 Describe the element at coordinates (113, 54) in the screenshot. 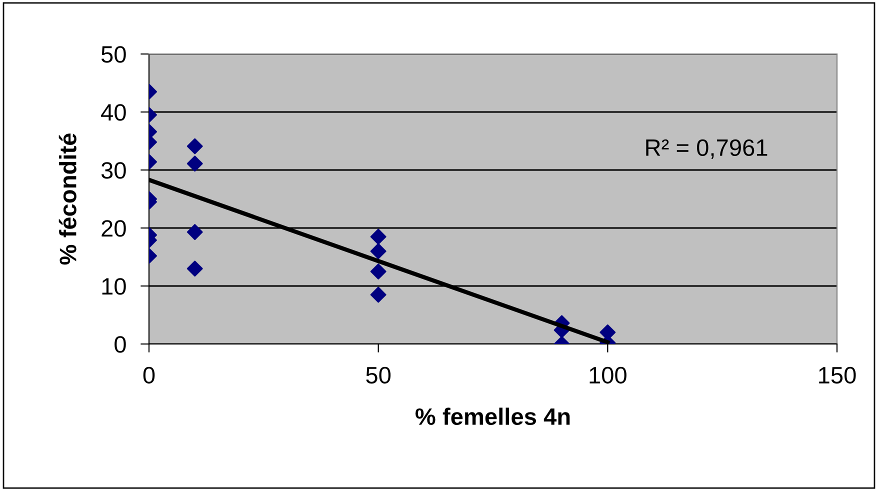

I see `y-tick-label: 50` at that location.